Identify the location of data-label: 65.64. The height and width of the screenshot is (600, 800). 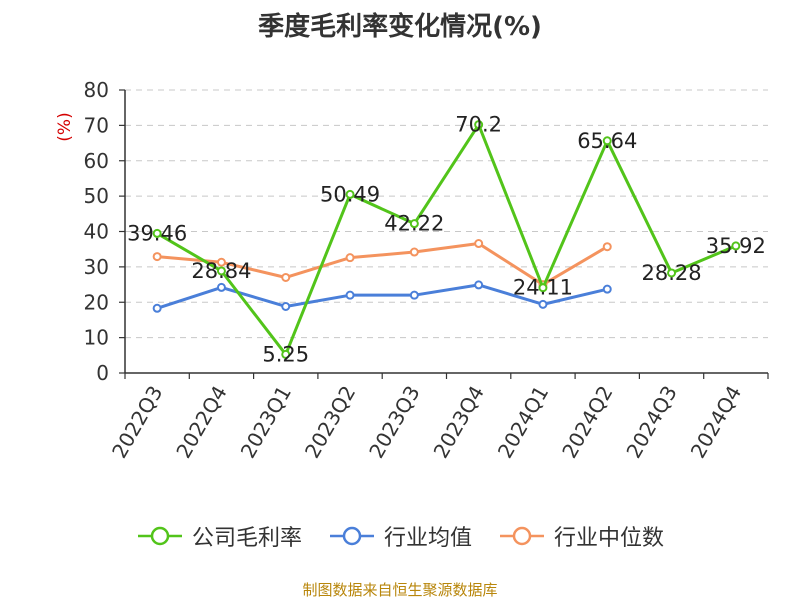
(607, 141).